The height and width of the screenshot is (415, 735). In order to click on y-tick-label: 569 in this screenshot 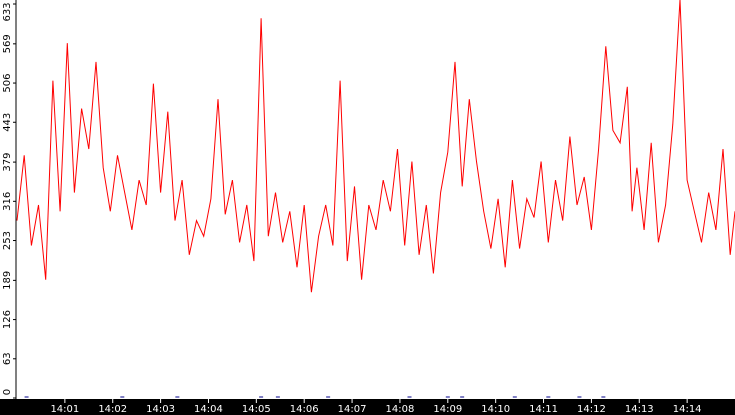, I will do `click(7, 43)`.